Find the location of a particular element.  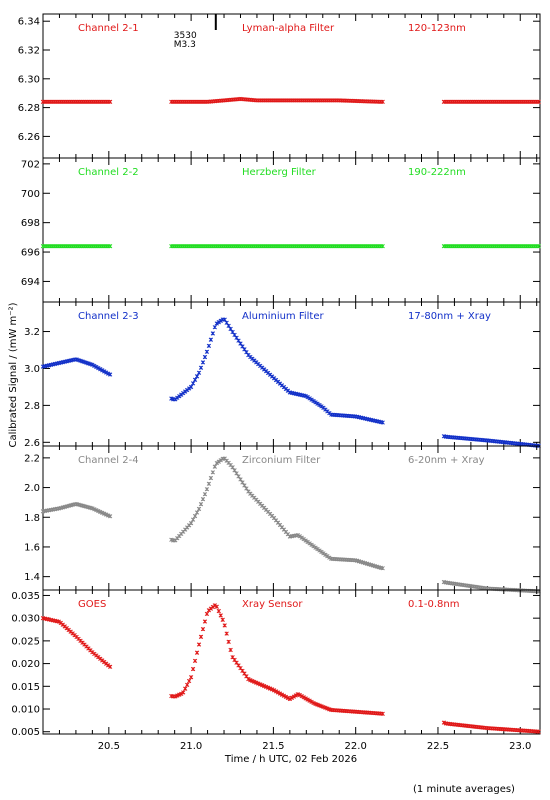

panel-channel-label: GOES is located at coordinates (92, 604).